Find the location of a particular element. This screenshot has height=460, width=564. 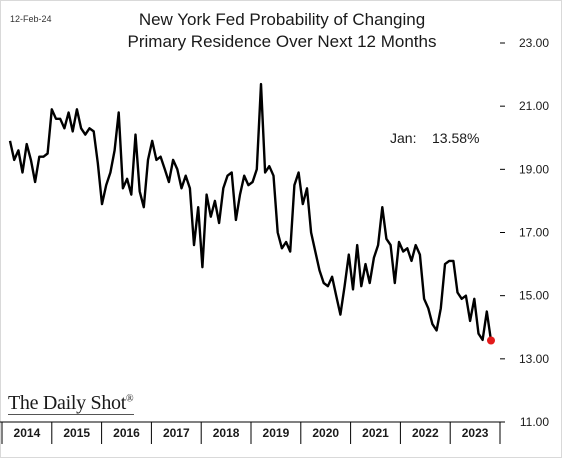

brand-name: The Daily Shot is located at coordinates (67, 403).